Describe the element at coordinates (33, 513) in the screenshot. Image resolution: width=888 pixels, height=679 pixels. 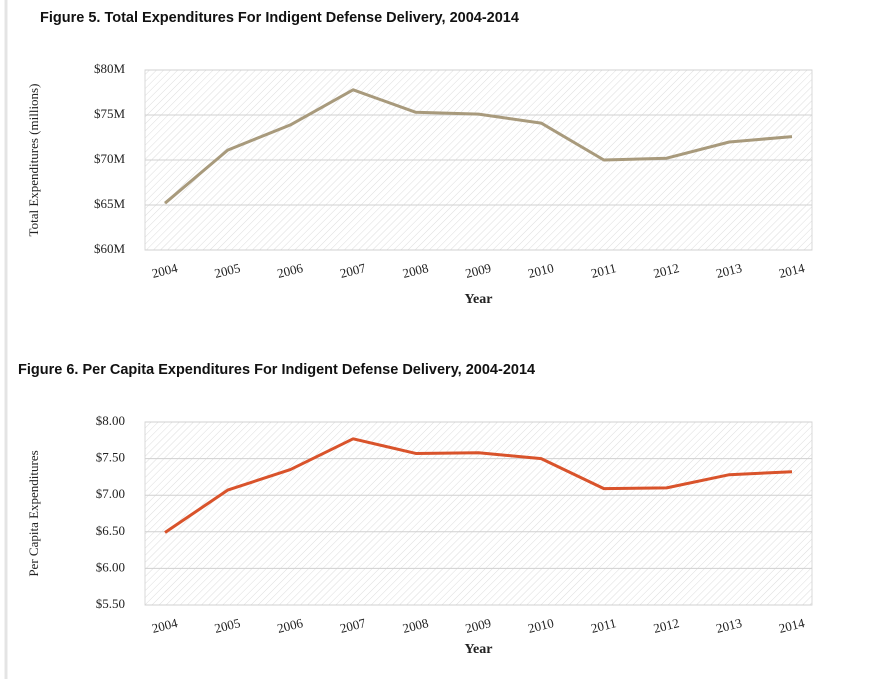
I see `y-axis-label: Per Capita Expenditures` at that location.